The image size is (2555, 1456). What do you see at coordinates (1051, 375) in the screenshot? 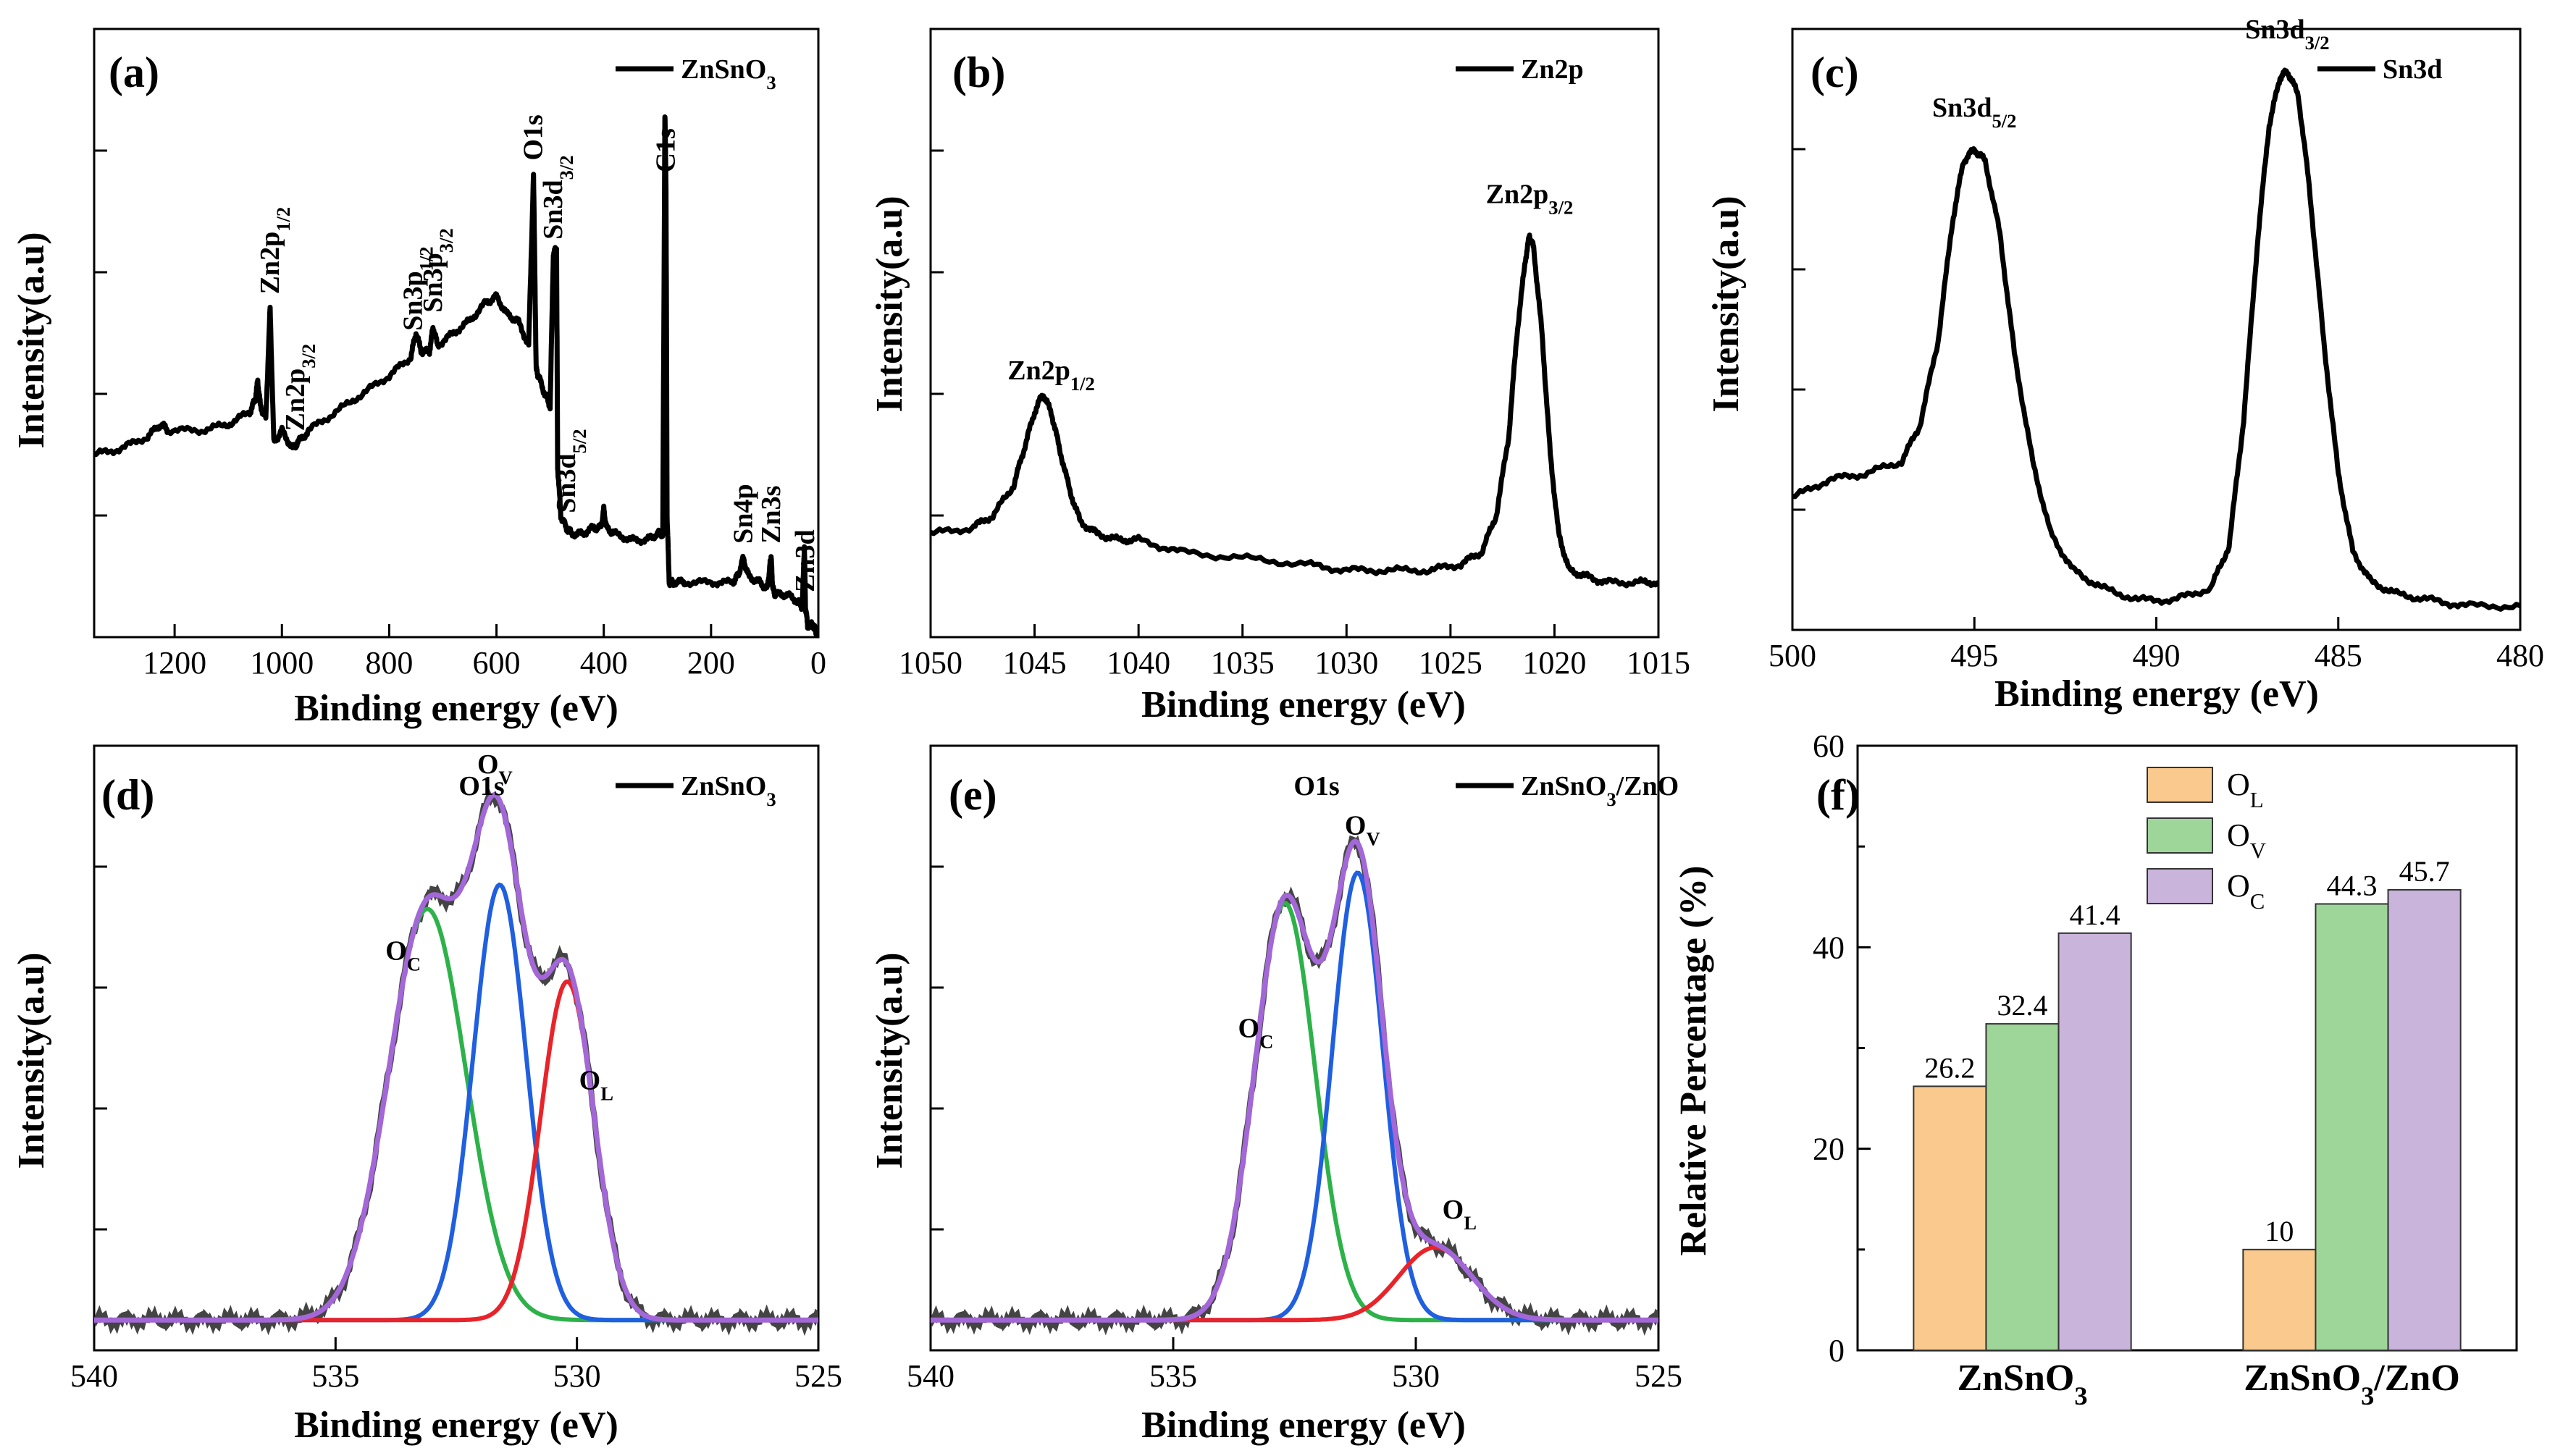
I see `panel-b-peak-annotation: Zn2p1/2` at bounding box center [1051, 375].